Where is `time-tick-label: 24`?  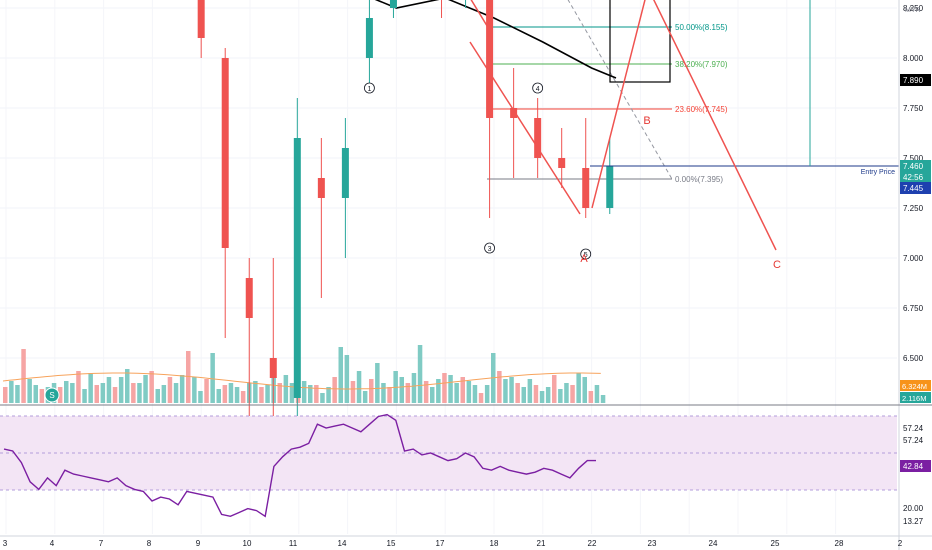
time-tick-label: 24 is located at coordinates (713, 543).